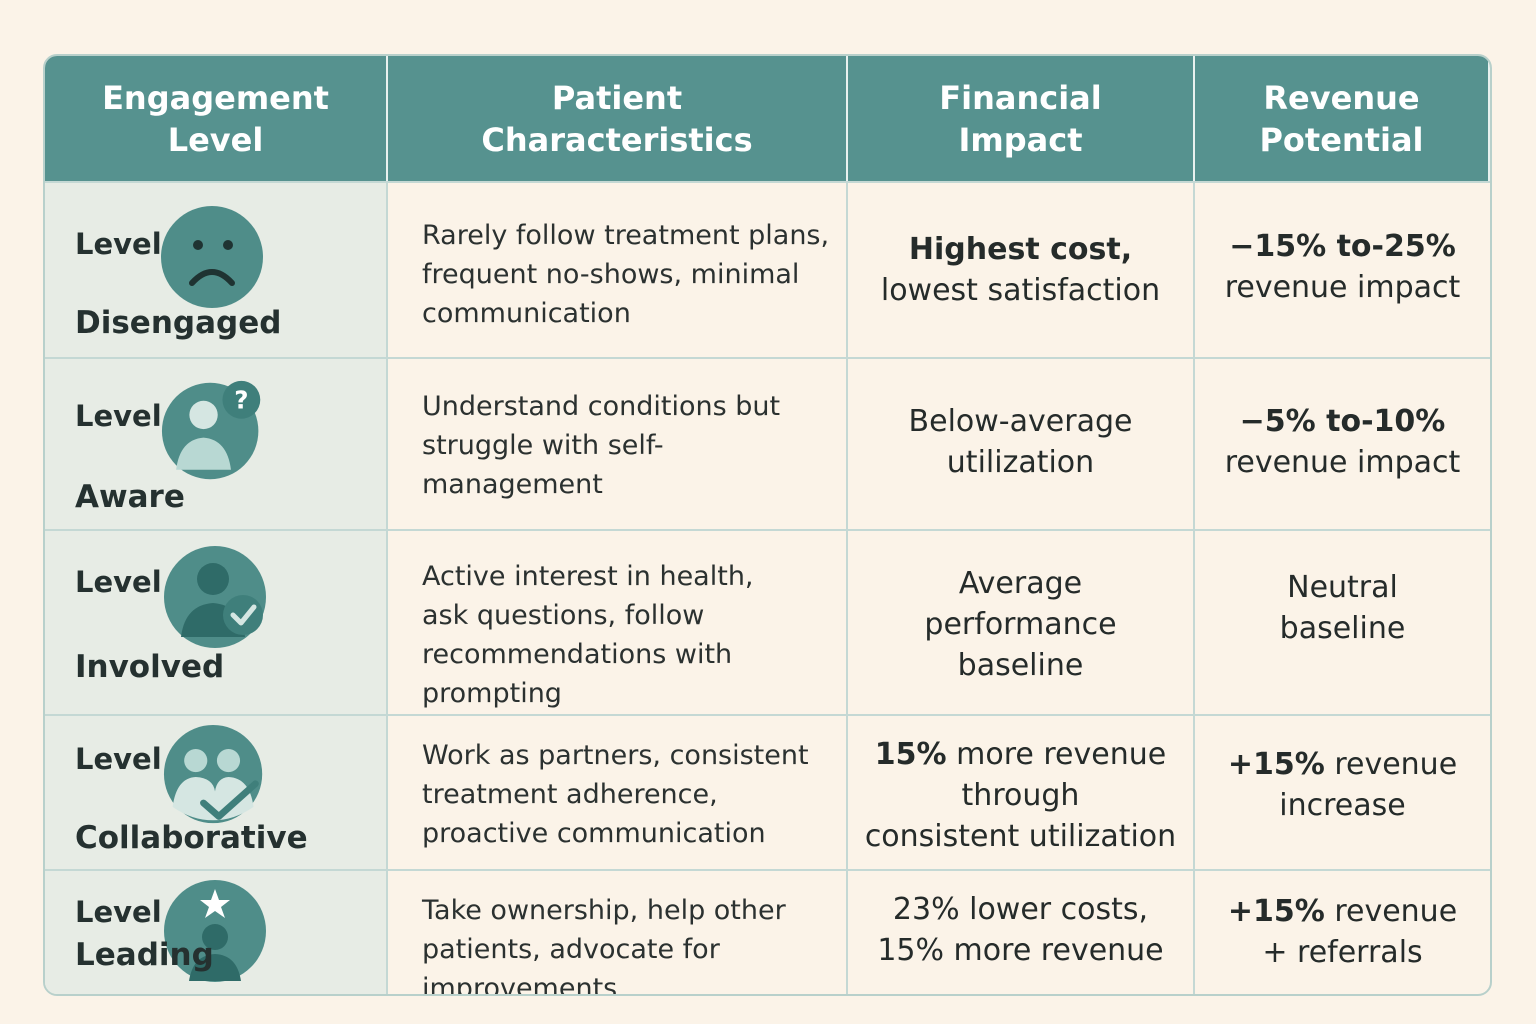  Describe the element at coordinates (1342, 421) in the screenshot. I see `revenue-bold: −5% to-10%` at that location.